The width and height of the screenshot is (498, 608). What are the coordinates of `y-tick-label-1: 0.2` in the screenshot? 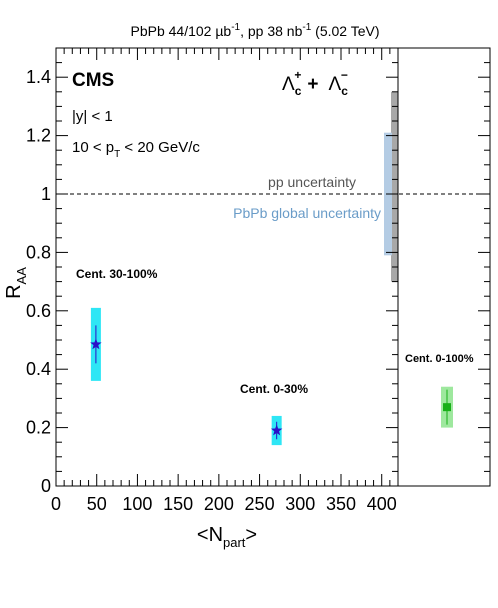 It's located at (38, 428).